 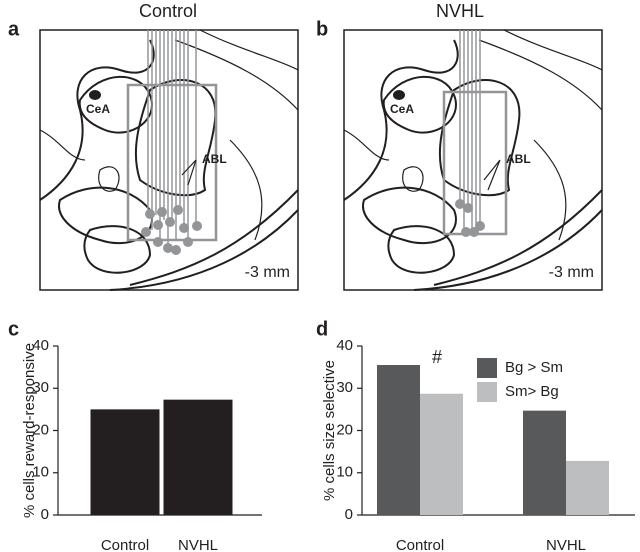 What do you see at coordinates (437, 357) in the screenshot?
I see `annotation: #` at bounding box center [437, 357].